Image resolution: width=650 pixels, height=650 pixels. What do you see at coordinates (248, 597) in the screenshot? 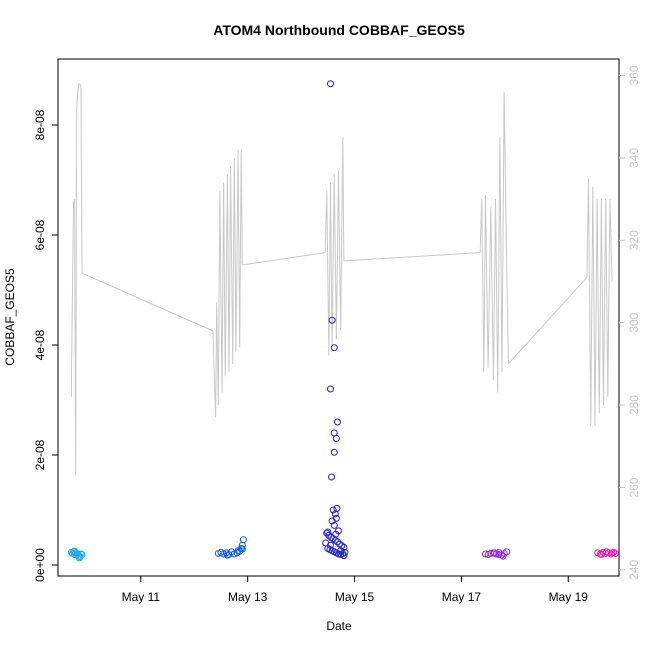
I see `x-tick-label: May 13` at bounding box center [248, 597].